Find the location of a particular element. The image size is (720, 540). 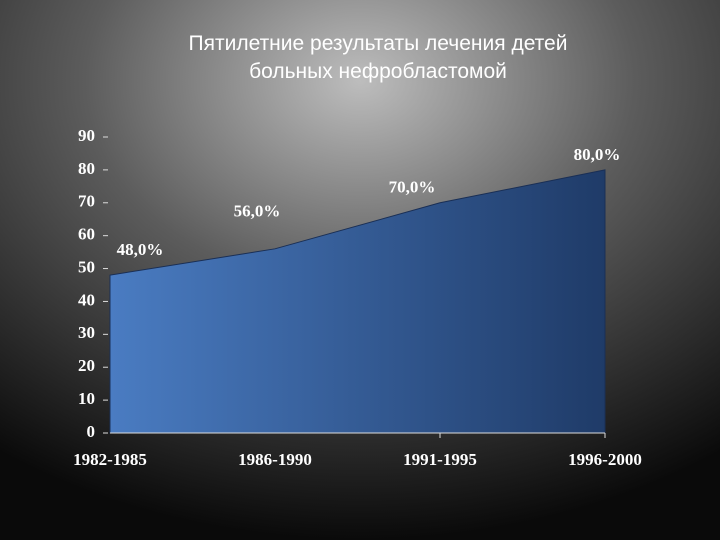

y-tick-label: 90 is located at coordinates (86, 135).